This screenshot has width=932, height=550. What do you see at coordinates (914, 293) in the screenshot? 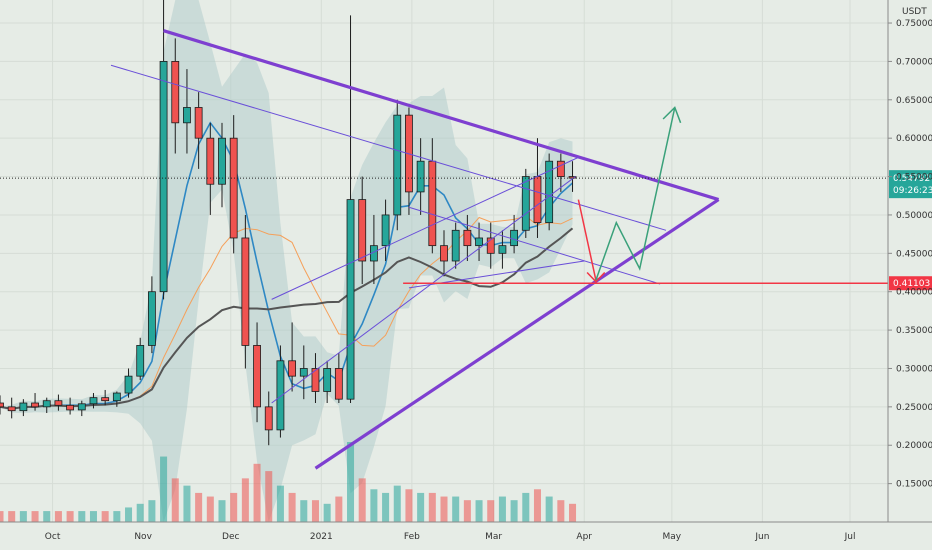
I see `y-tick-label: 0.40000` at bounding box center [914, 293].